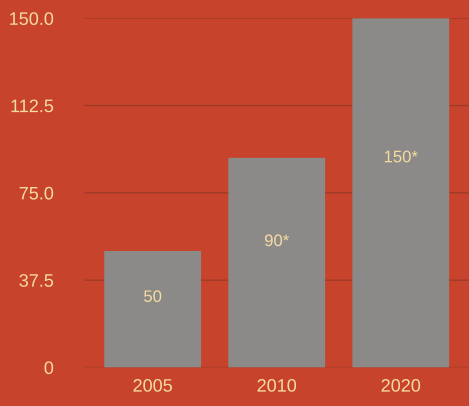  I want to click on x-tick-label: 2005, so click(152, 385).